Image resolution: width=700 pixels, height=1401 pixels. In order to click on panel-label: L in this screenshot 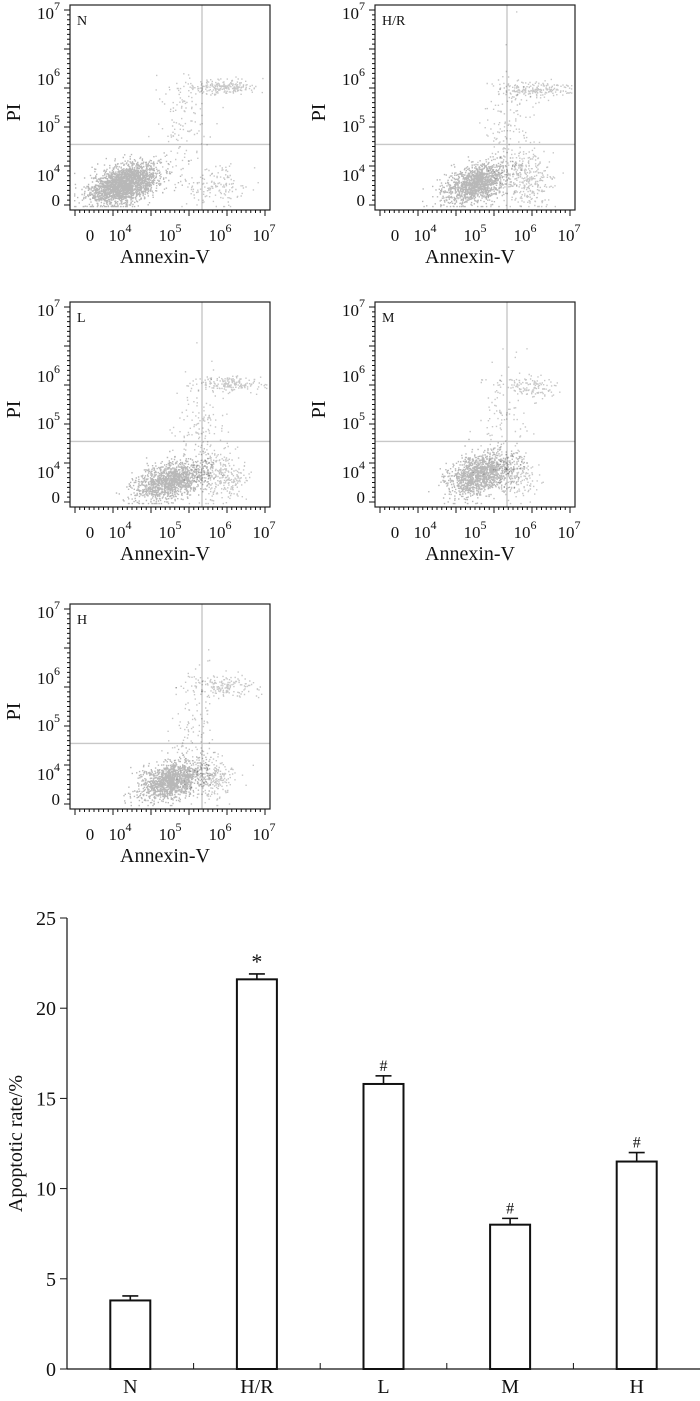, I will do `click(81, 318)`.